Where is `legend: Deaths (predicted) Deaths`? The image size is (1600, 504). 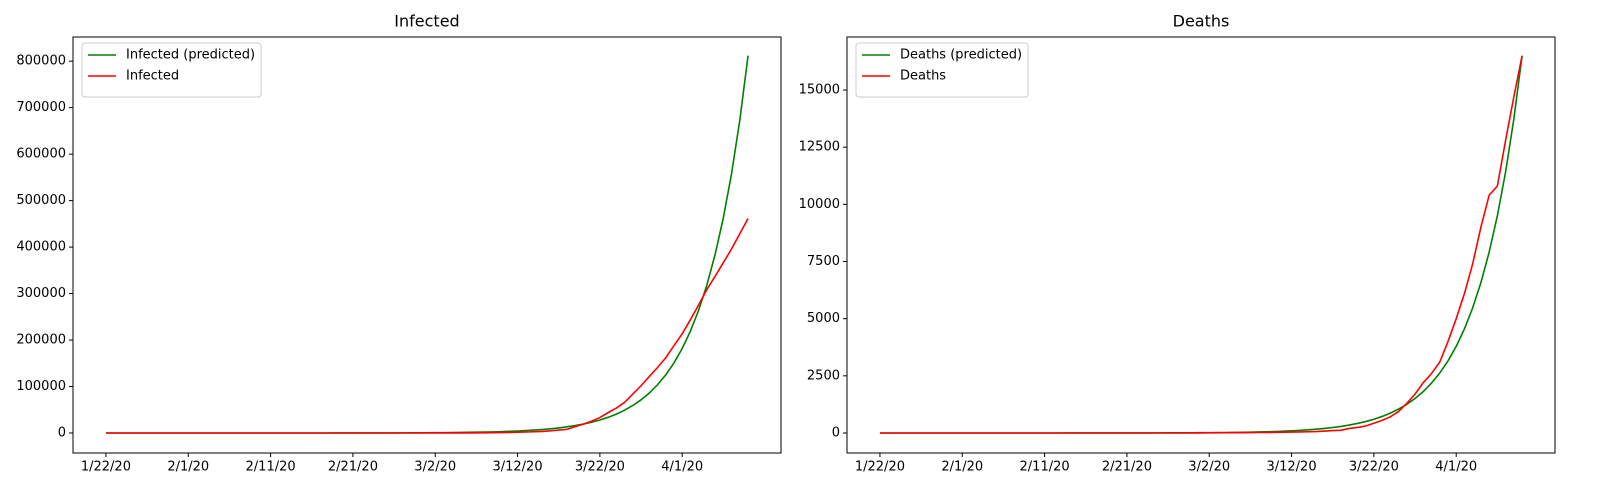 legend: Deaths (predicted) Deaths is located at coordinates (942, 70).